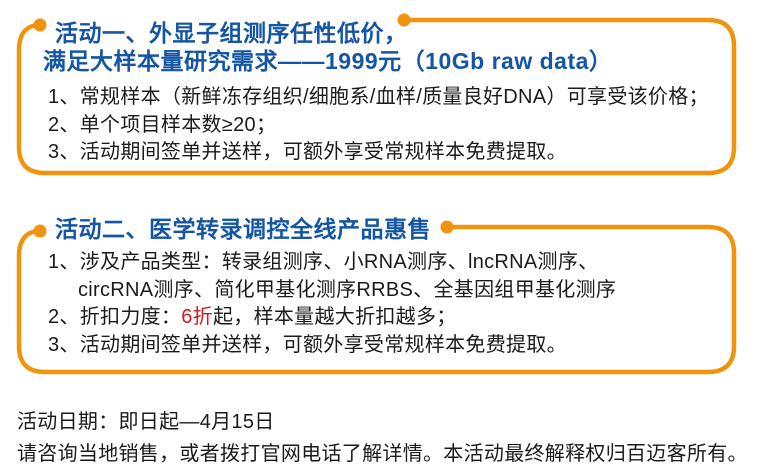 Image resolution: width=770 pixels, height=473 pixels. What do you see at coordinates (243, 229) in the screenshot?
I see `promo2-title: 活动二、医学转录调控全线产品惠售` at bounding box center [243, 229].